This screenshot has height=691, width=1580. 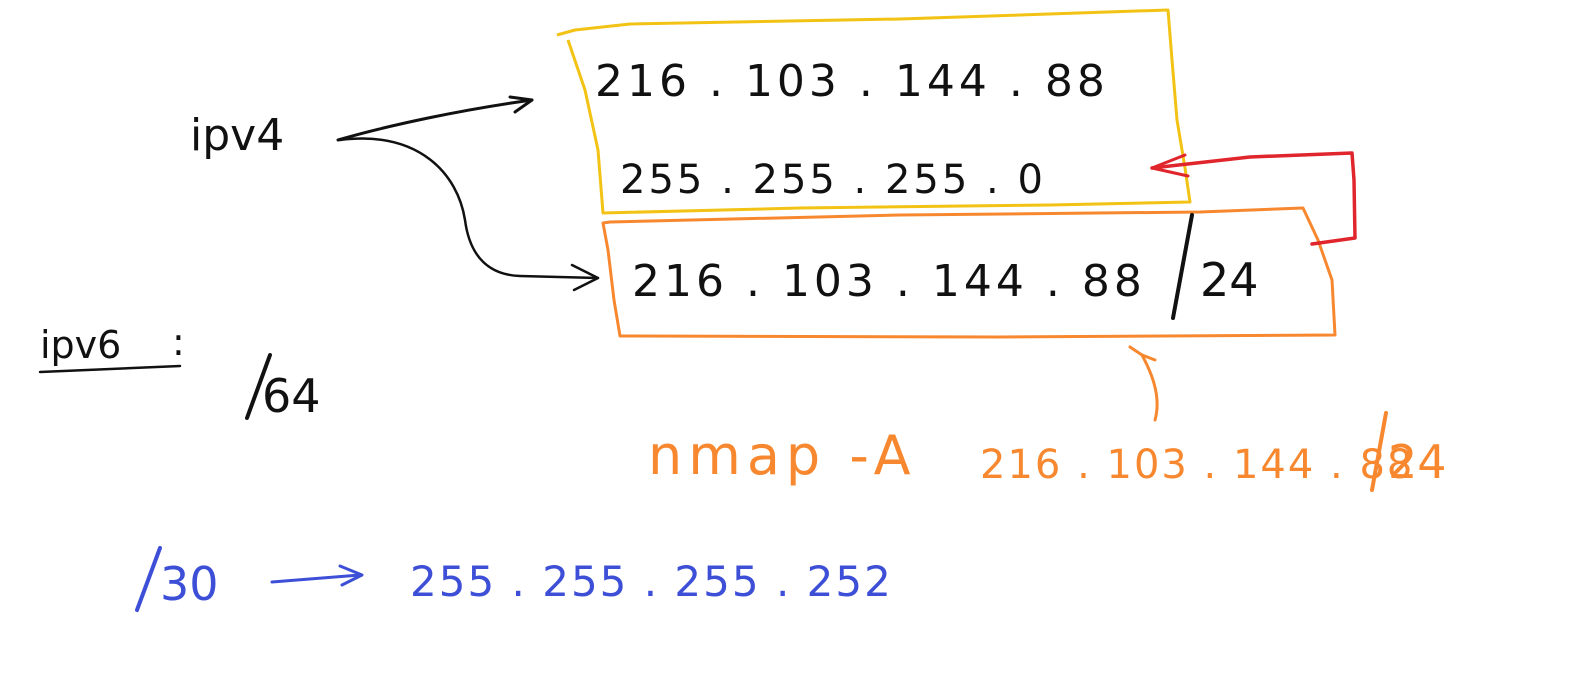 I want to click on blue-arrow-head, so click(x=351, y=575).